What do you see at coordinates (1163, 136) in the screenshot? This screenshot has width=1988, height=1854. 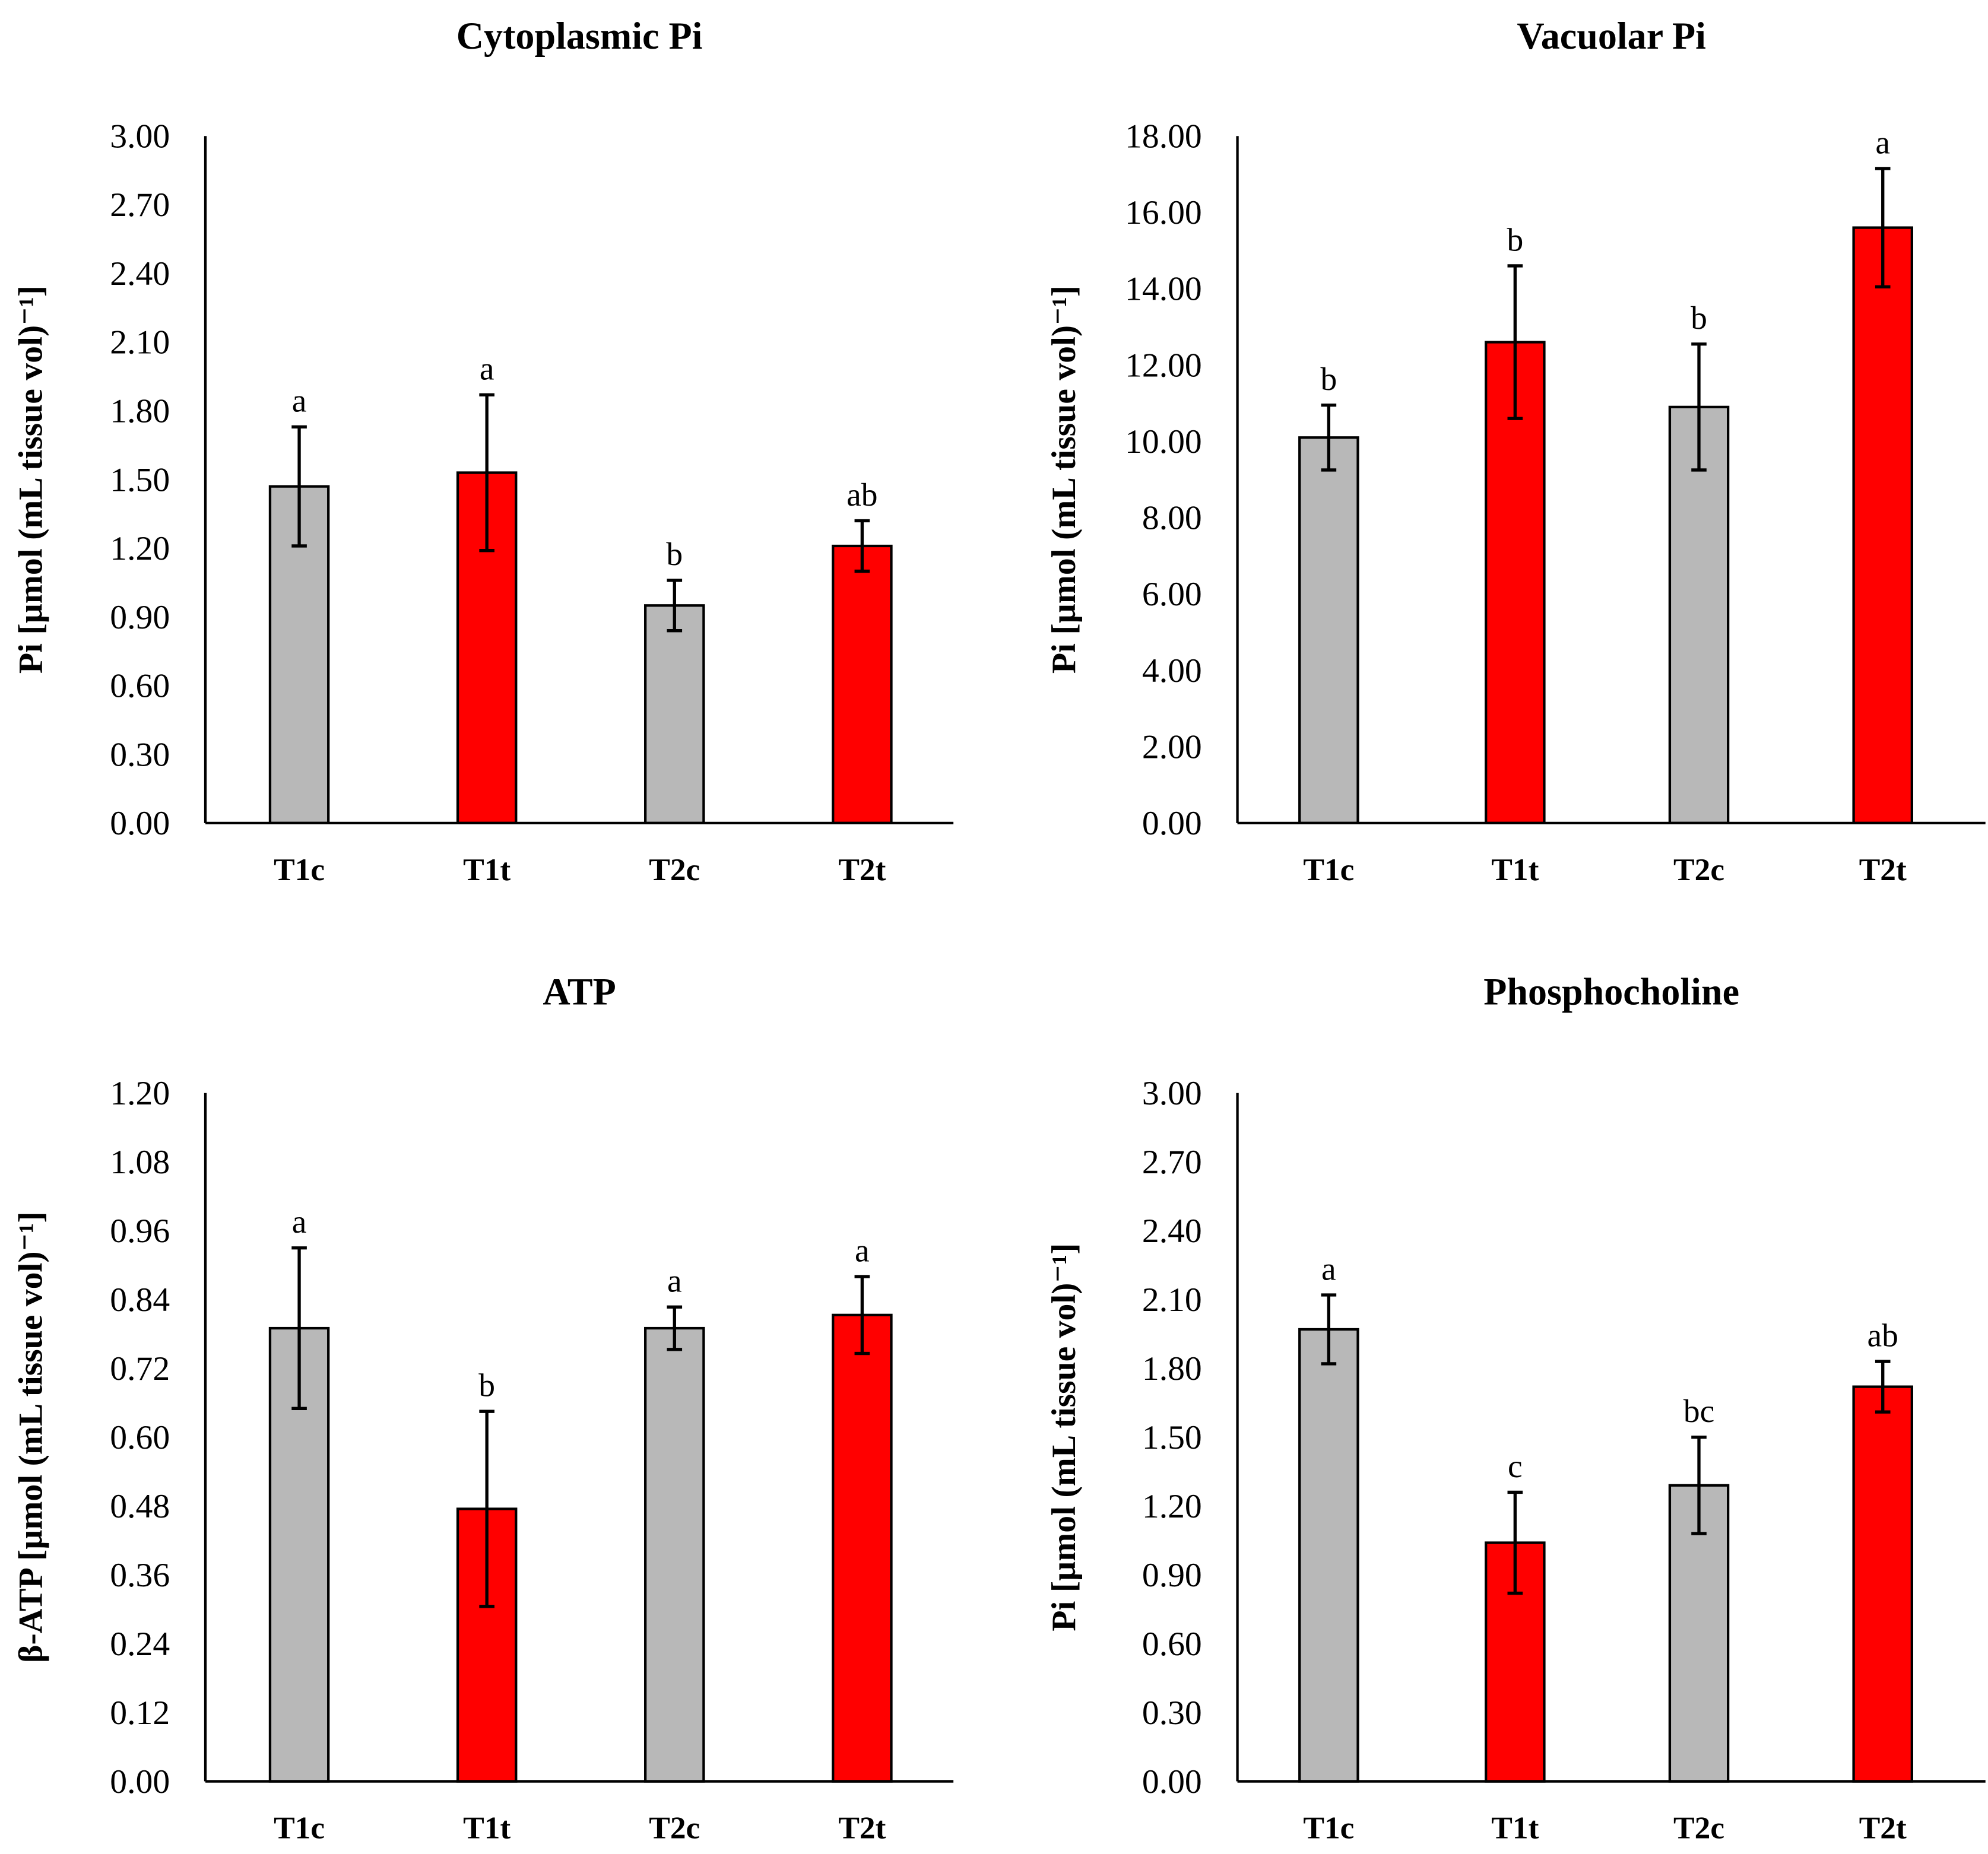 I see `y-tick-label: 18.00` at bounding box center [1163, 136].